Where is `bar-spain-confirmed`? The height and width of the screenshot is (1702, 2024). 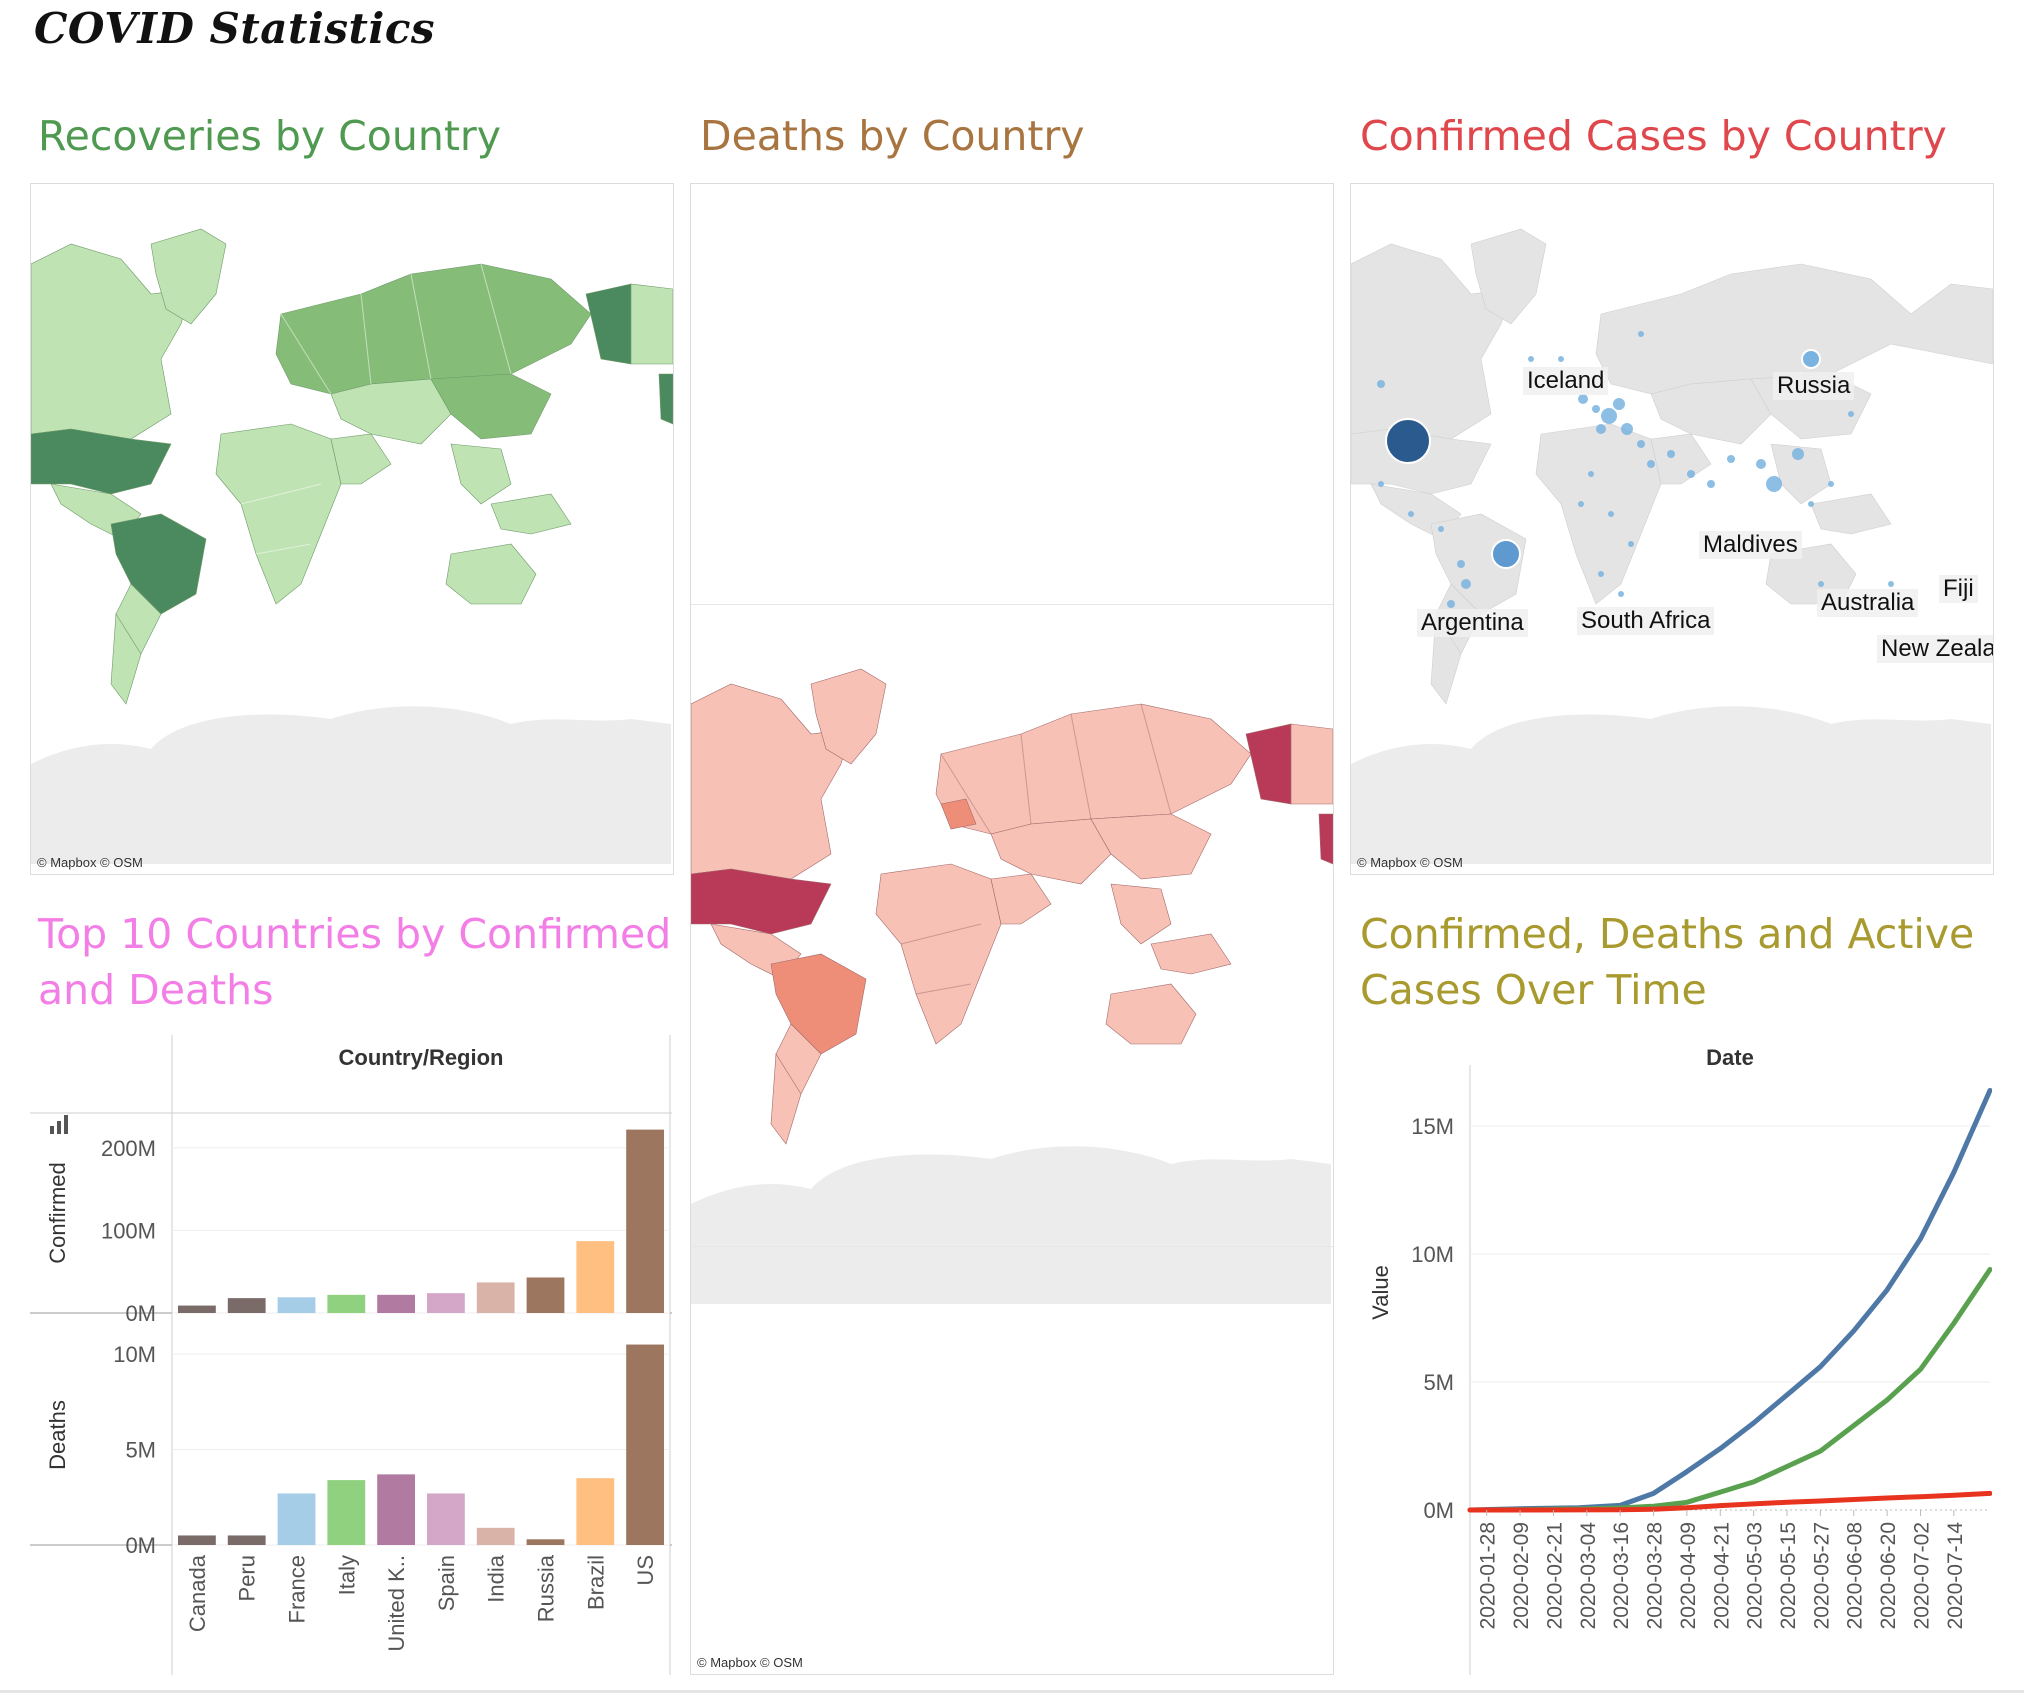 bar-spain-confirmed is located at coordinates (446, 1303).